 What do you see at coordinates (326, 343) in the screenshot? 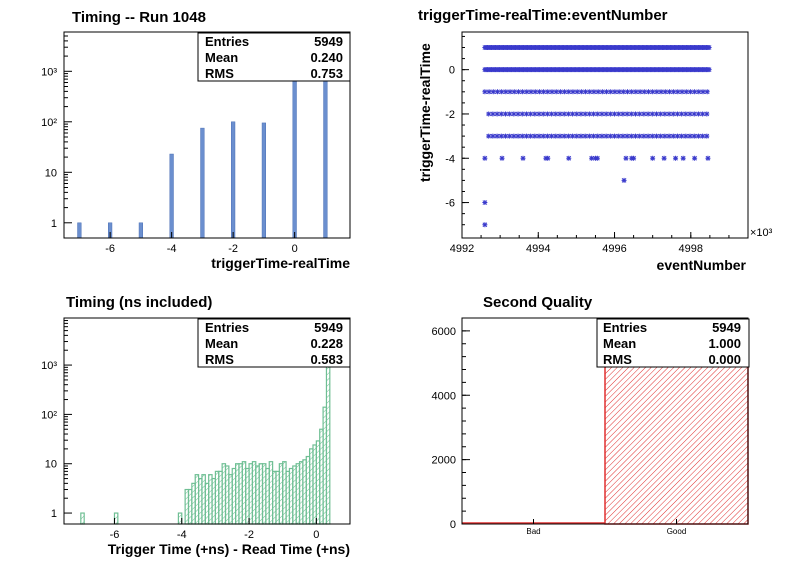
I see `stats-mean-value: 0.228` at bounding box center [326, 343].